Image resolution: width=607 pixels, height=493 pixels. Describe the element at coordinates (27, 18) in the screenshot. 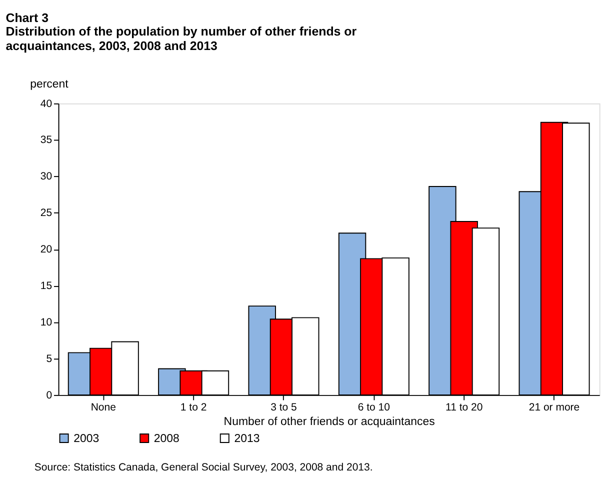

I see `chart-title: Chart 3` at that location.